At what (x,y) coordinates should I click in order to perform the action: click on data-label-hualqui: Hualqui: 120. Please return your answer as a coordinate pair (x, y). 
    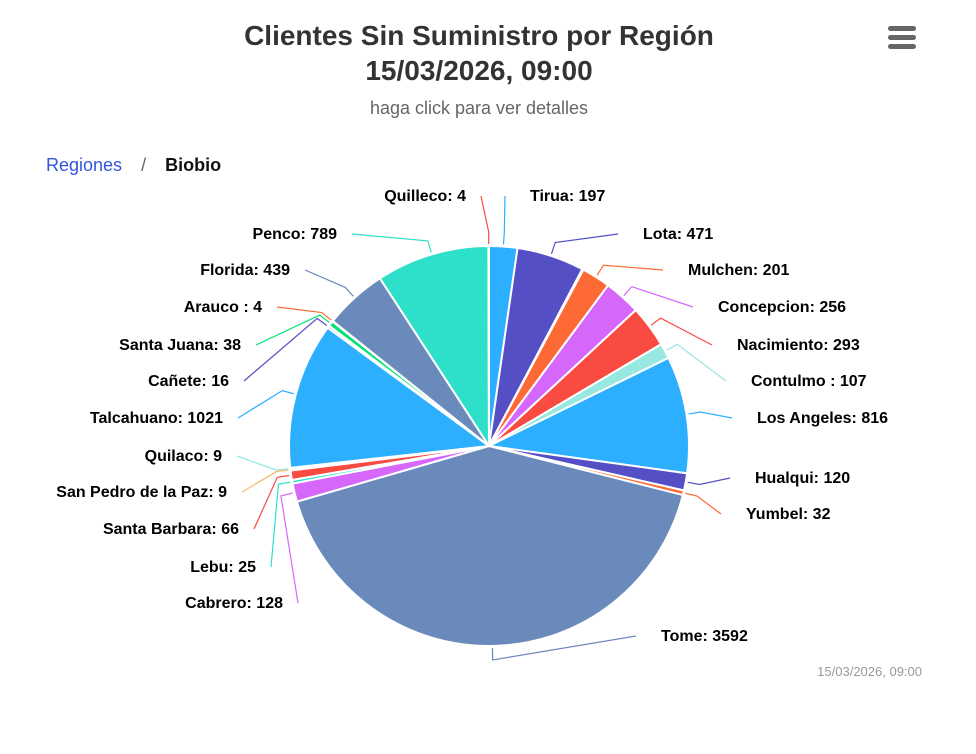
    Looking at the image, I should click on (802, 478).